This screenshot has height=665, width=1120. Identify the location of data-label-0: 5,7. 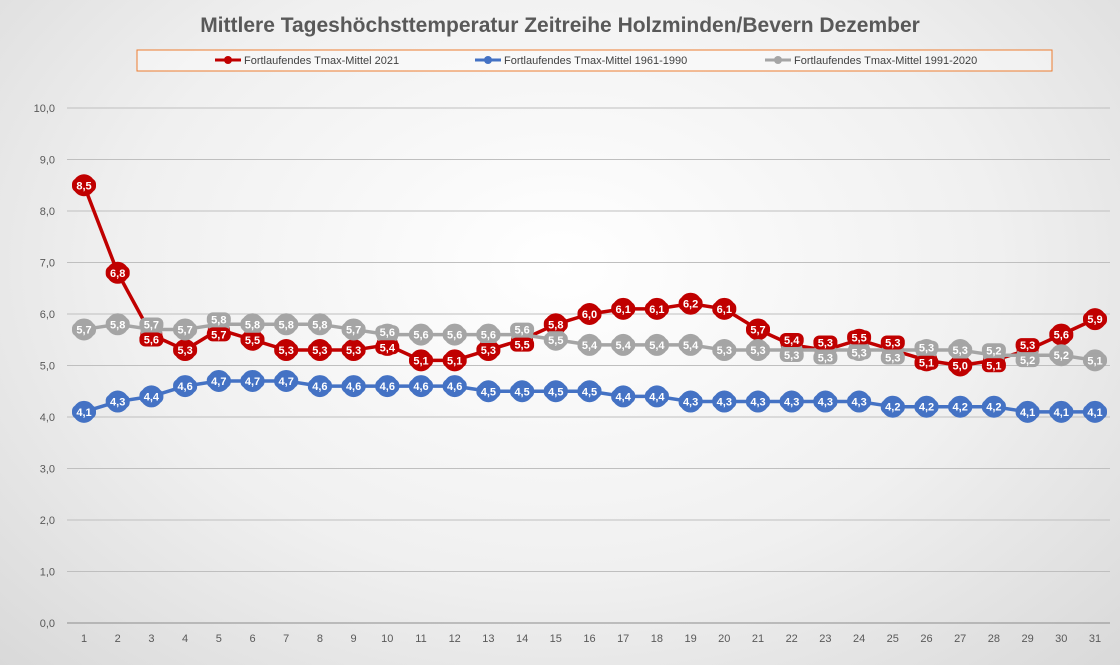
(758, 329).